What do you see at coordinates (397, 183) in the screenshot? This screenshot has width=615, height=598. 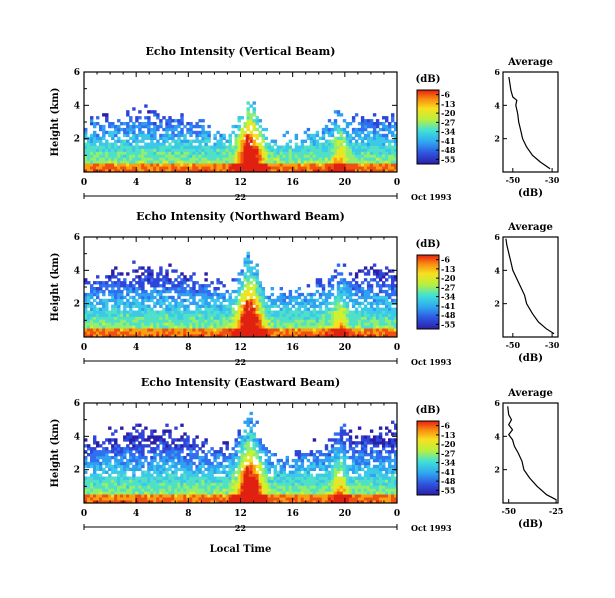 I see `x-tick-label: 0` at bounding box center [397, 183].